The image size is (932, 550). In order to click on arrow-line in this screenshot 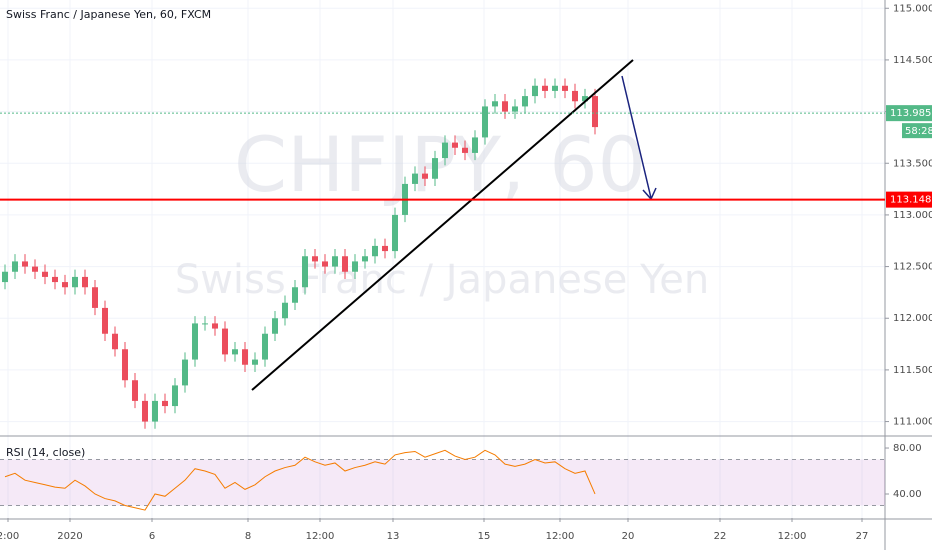, I will do `click(636, 137)`.